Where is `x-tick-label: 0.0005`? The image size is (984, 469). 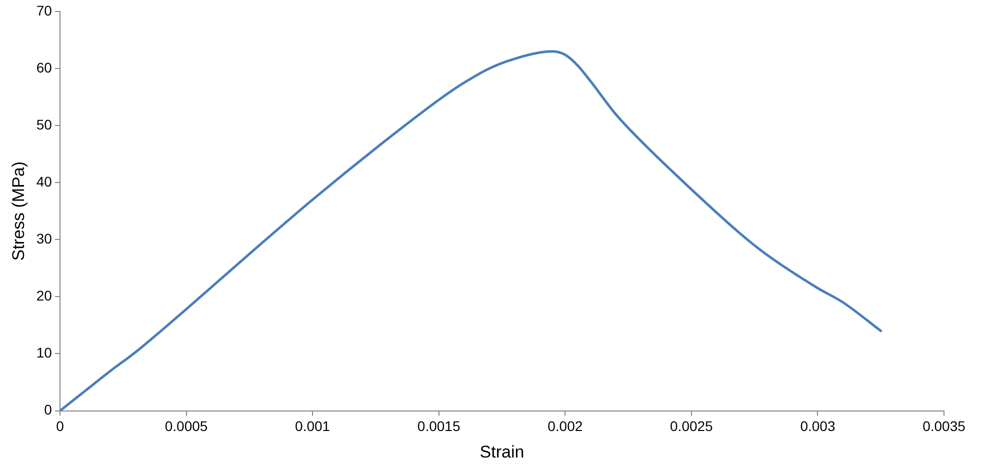
x-tick-label: 0.0005 is located at coordinates (186, 426).